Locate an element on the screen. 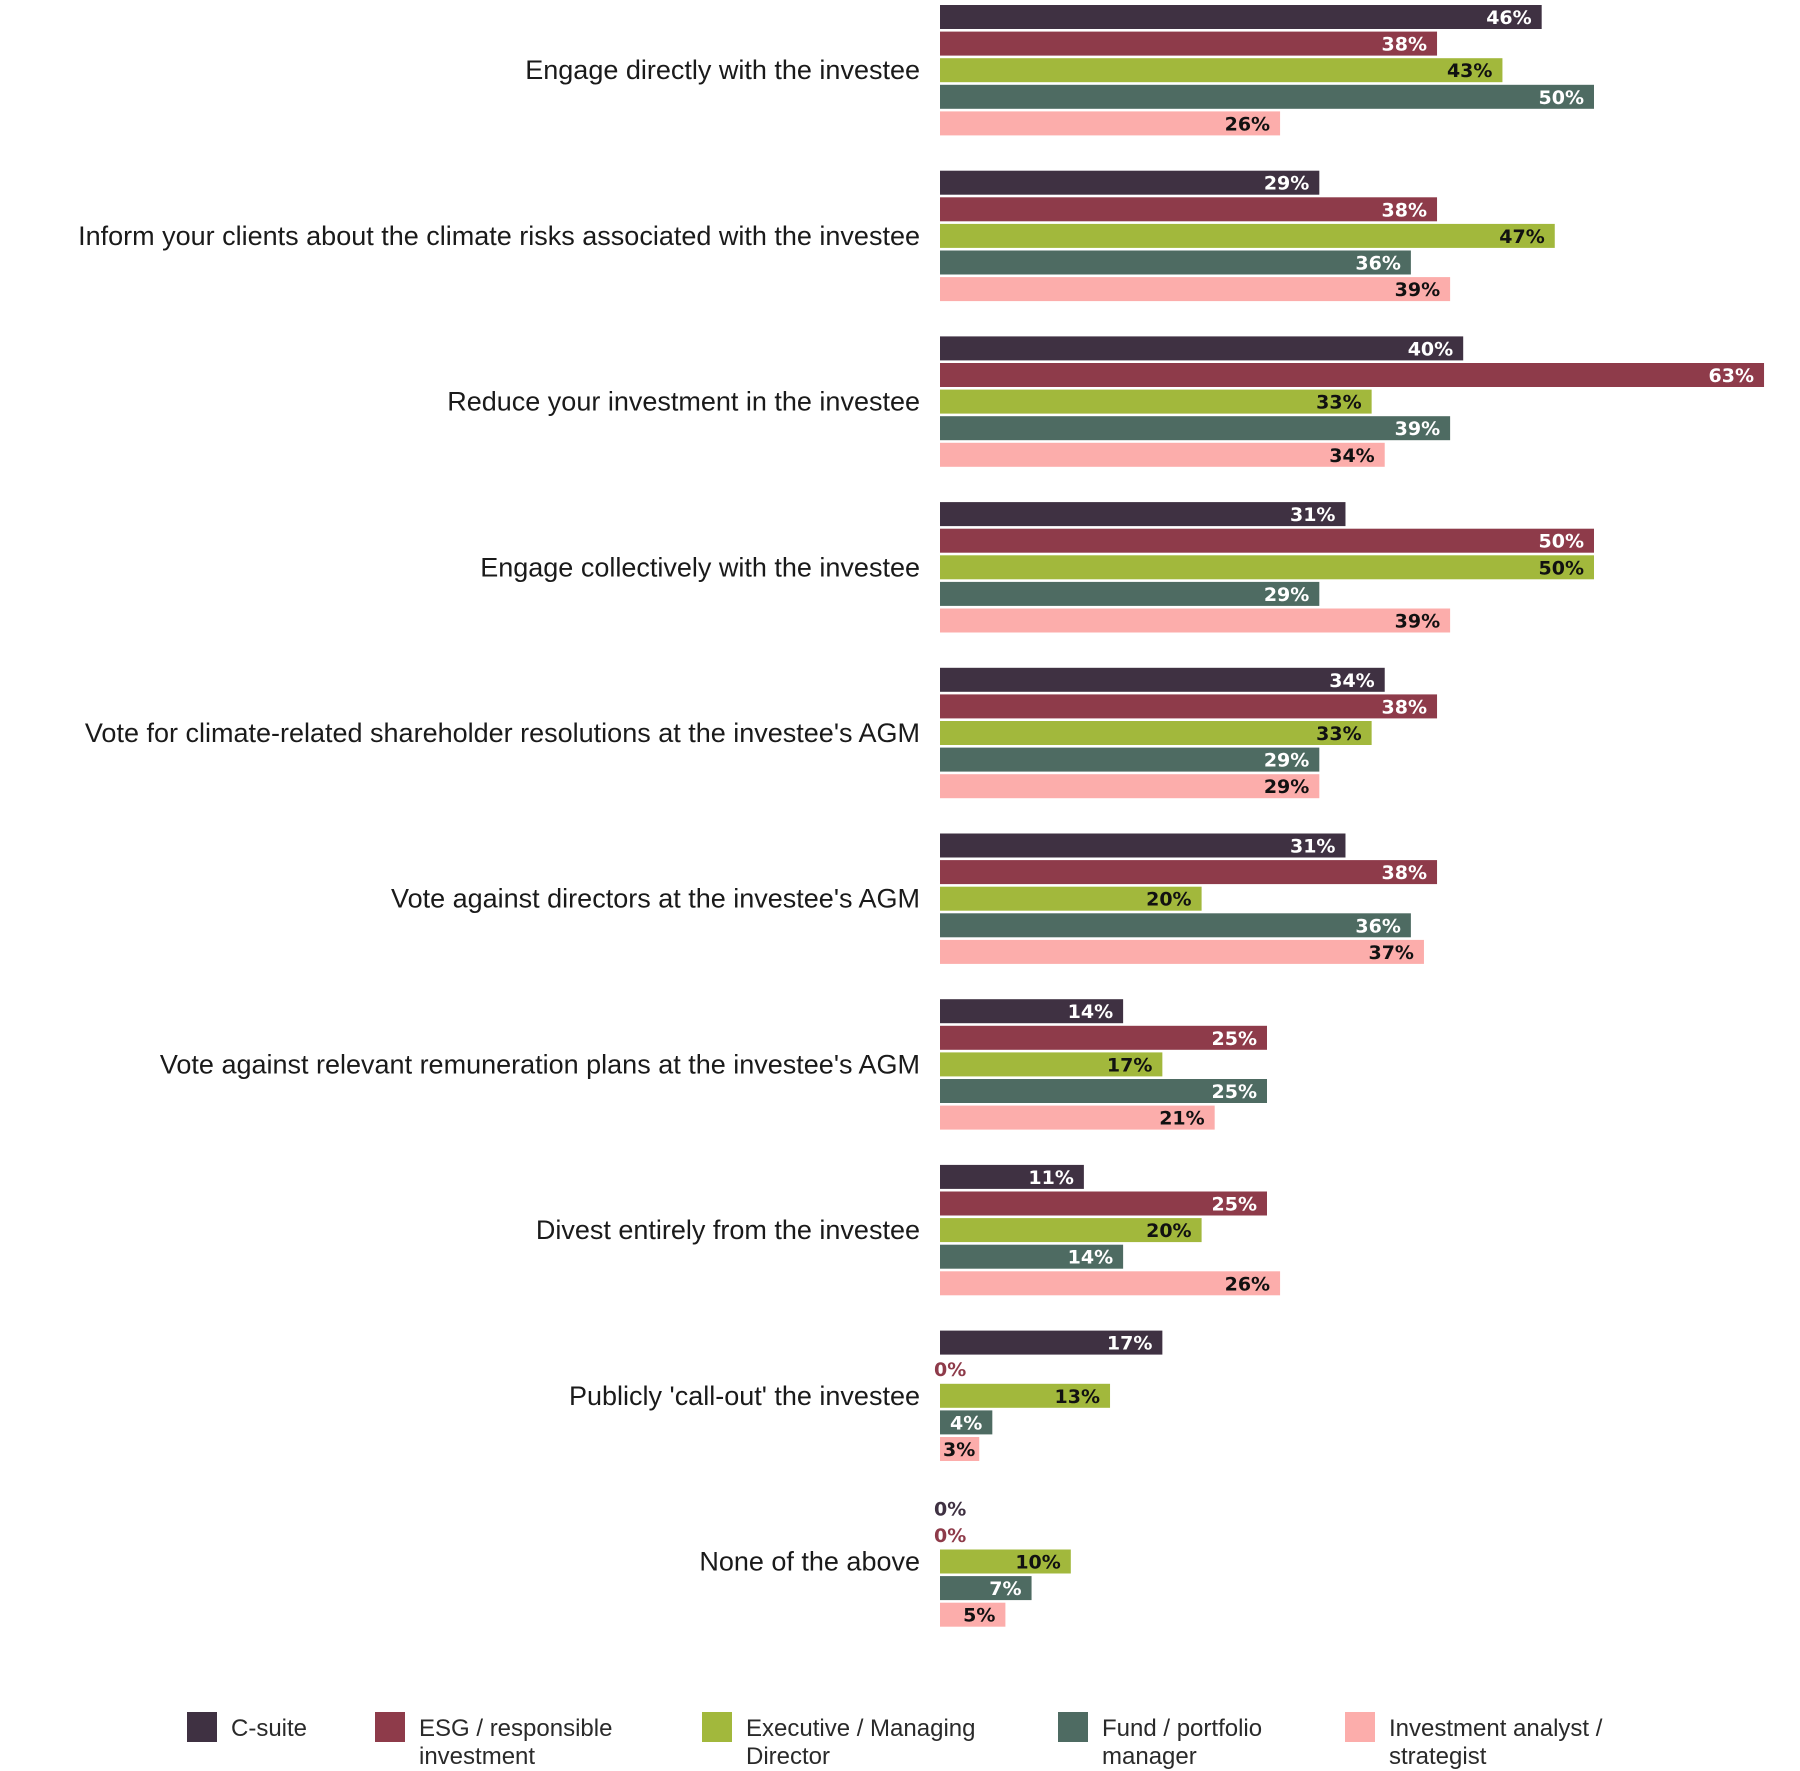 This screenshot has width=1800, height=1771. value-label: 50% is located at coordinates (1561, 98).